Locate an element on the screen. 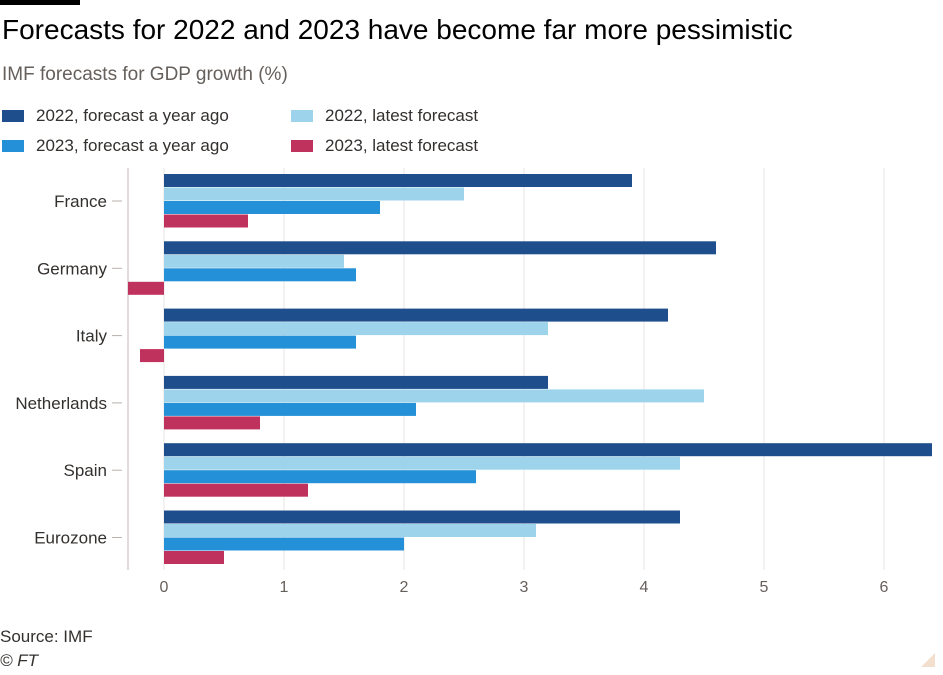 This screenshot has width=943, height=675. category-label: Netherlands is located at coordinates (61, 403).